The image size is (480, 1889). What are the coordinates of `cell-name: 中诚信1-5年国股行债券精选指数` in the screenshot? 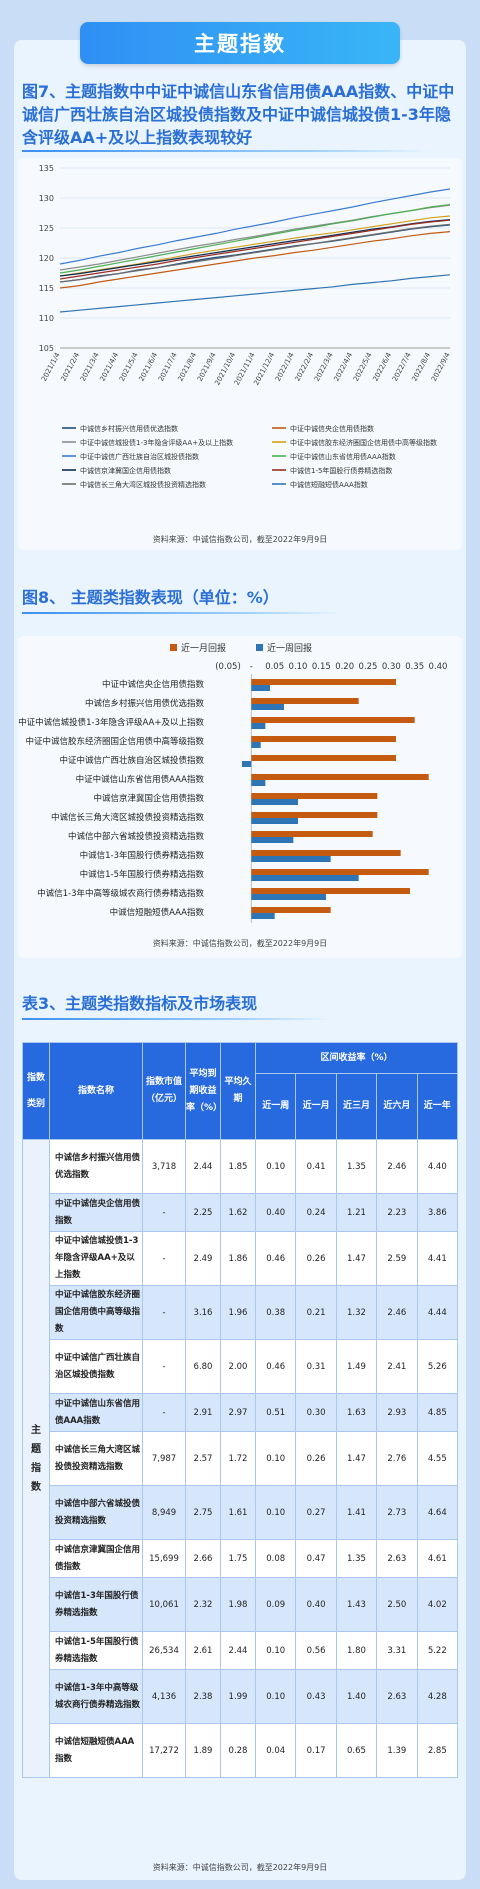 It's located at (96, 1650).